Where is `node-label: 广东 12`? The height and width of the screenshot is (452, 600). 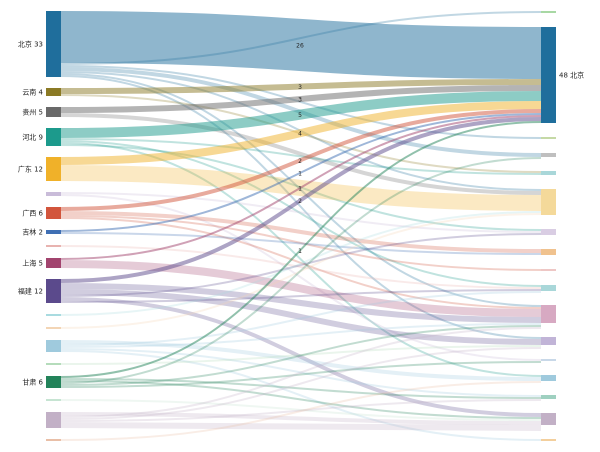 node-label: 广东 12 is located at coordinates (30, 169).